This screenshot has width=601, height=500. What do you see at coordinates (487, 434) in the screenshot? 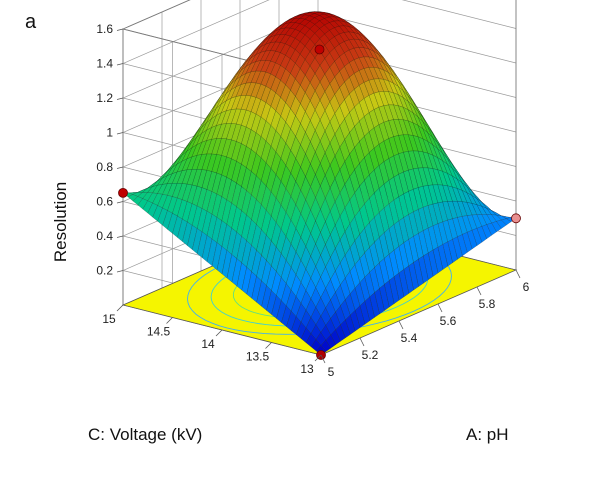
I see `x-axis-label: A: pH` at bounding box center [487, 434].